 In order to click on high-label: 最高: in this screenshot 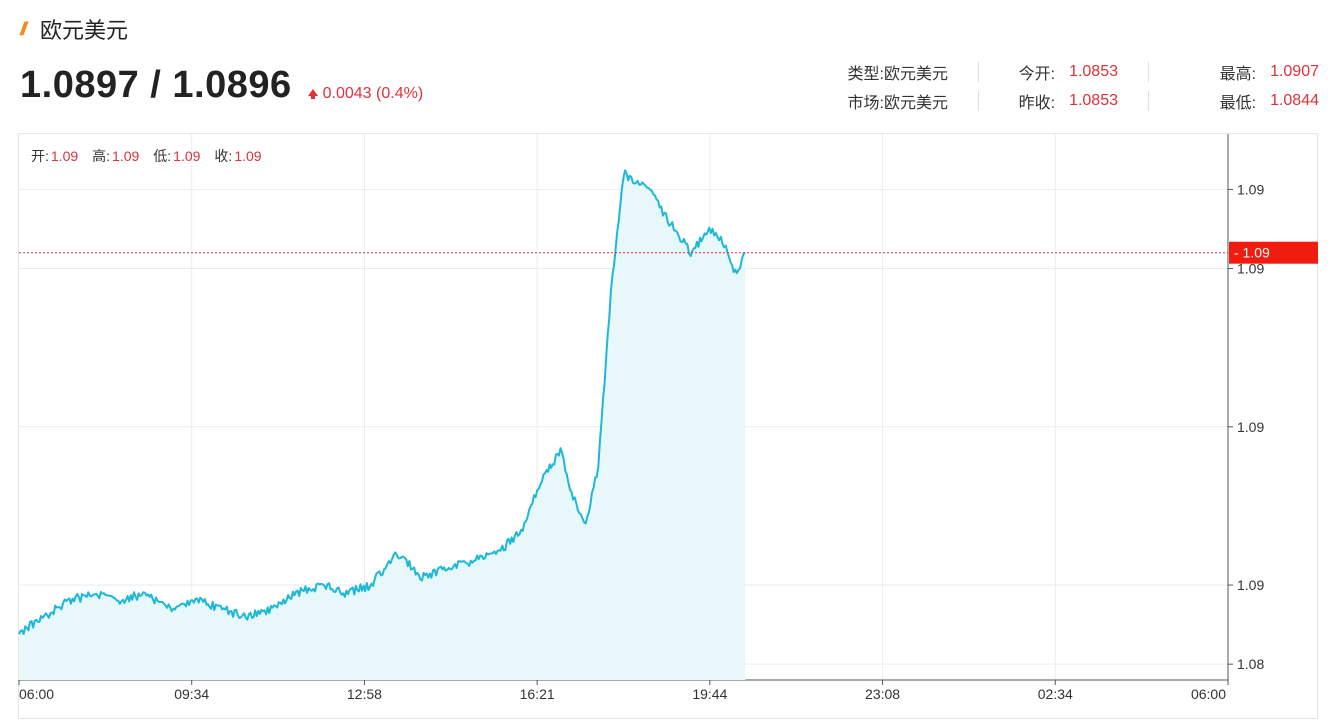, I will do `click(1238, 74)`.